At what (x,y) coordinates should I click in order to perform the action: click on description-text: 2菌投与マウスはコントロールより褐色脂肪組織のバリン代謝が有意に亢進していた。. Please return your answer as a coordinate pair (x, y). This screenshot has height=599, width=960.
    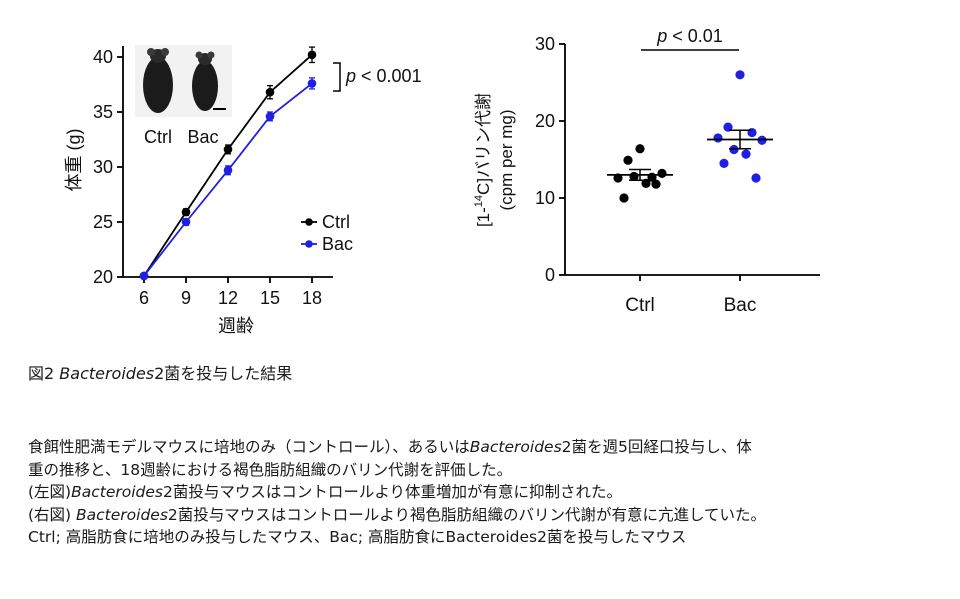
    Looking at the image, I should click on (467, 514).